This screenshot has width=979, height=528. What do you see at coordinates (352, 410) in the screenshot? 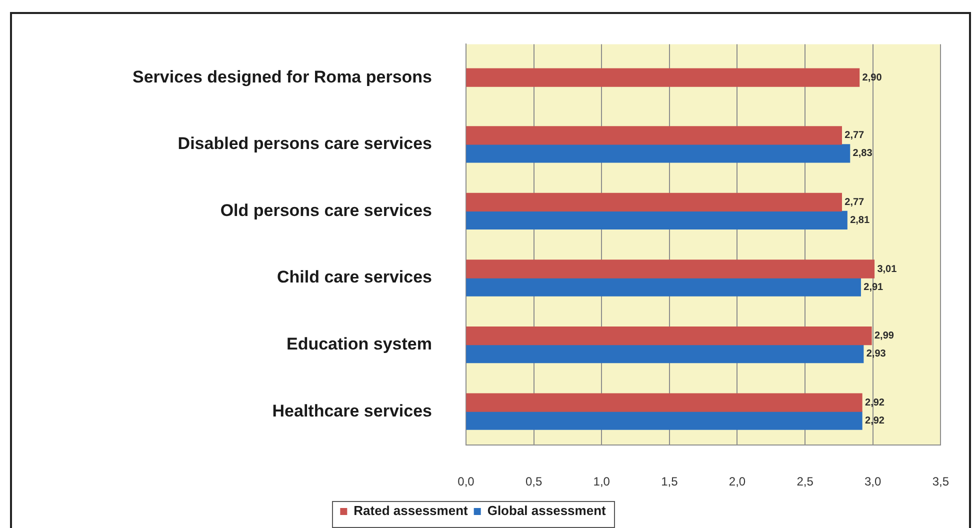
I see `y-tick-label: Healthcare services` at bounding box center [352, 410].